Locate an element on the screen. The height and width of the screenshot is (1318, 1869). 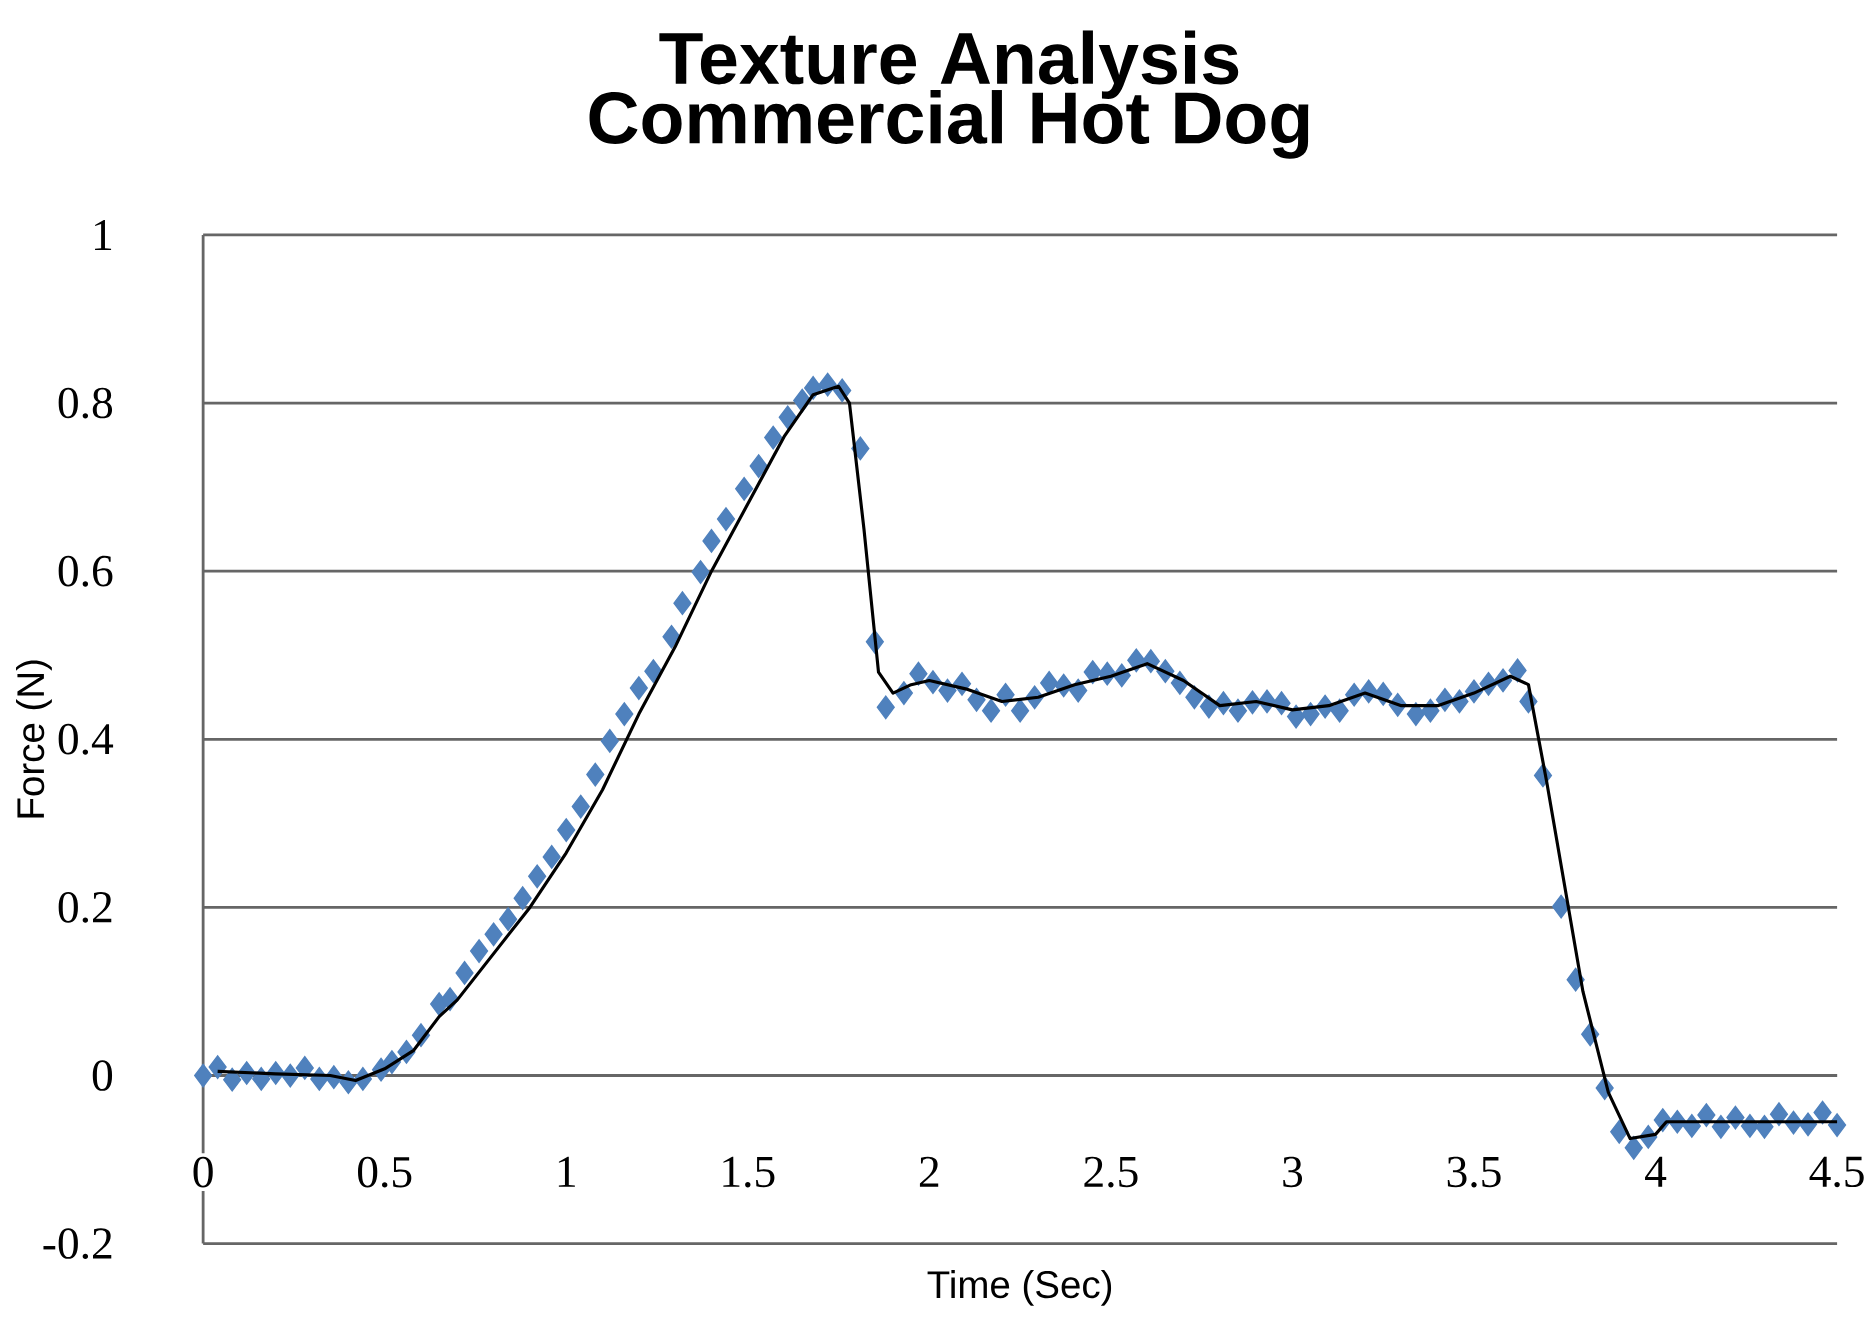
x-tick-label: 1 is located at coordinates (566, 1171).